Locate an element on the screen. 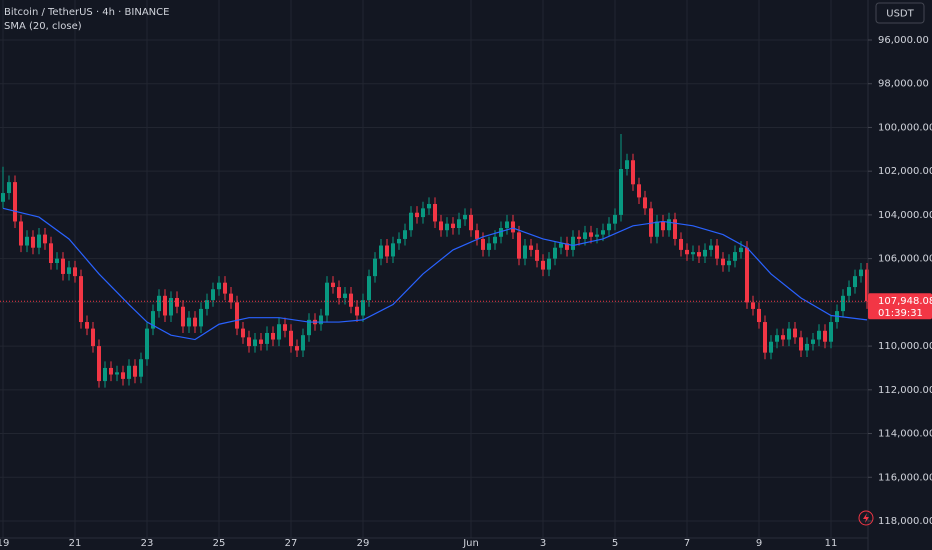  currency-label: USDT is located at coordinates (900, 14).